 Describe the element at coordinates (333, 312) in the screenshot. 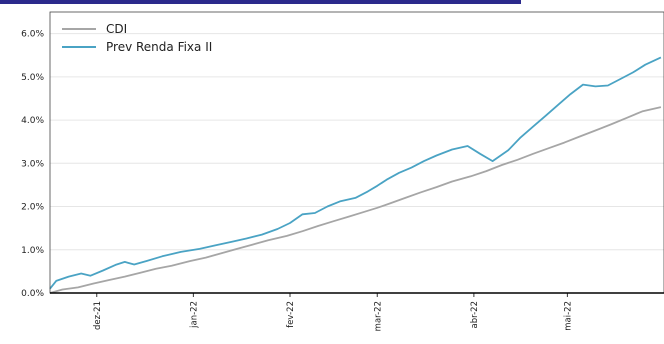

I see `x-axis-ticks: dez-21 jan-22 fev-22 mar-22 abr-22 mai-22` at that location.